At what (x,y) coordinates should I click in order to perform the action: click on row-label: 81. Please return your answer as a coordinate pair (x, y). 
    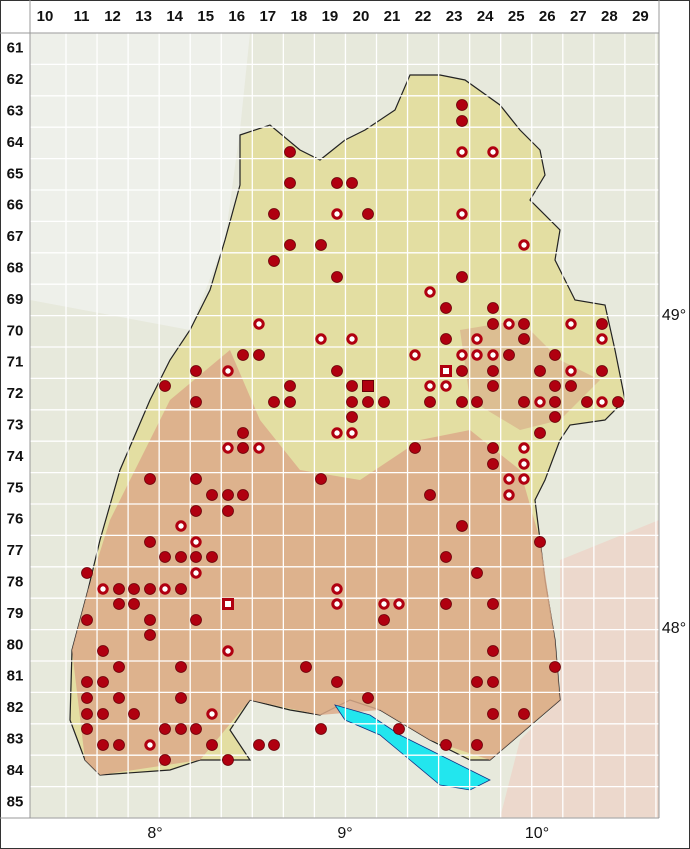
    Looking at the image, I should click on (15, 676).